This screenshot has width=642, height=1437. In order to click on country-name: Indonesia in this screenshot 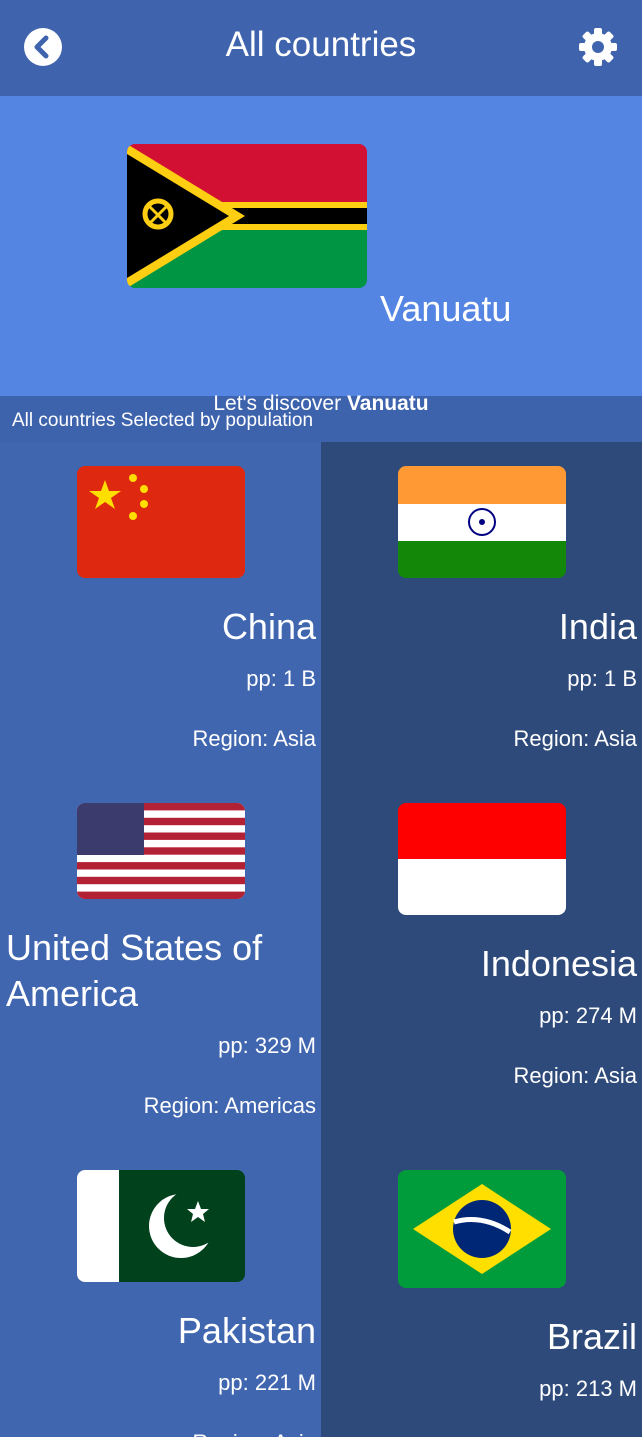, I will do `click(479, 964)`.